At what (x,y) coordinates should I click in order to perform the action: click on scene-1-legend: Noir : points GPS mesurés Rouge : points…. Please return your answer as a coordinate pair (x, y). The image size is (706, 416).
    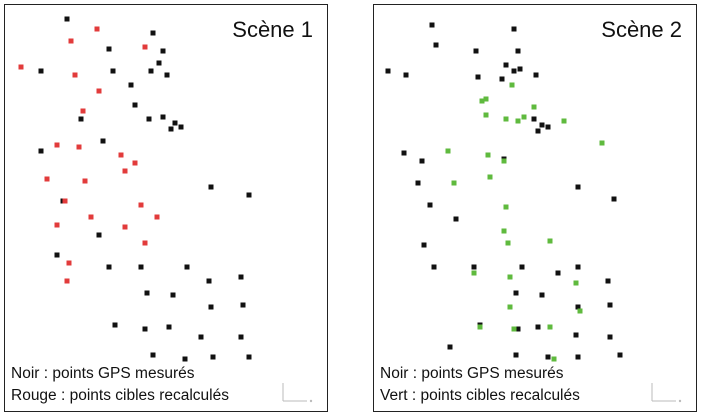
    Looking at the image, I should click on (120, 385).